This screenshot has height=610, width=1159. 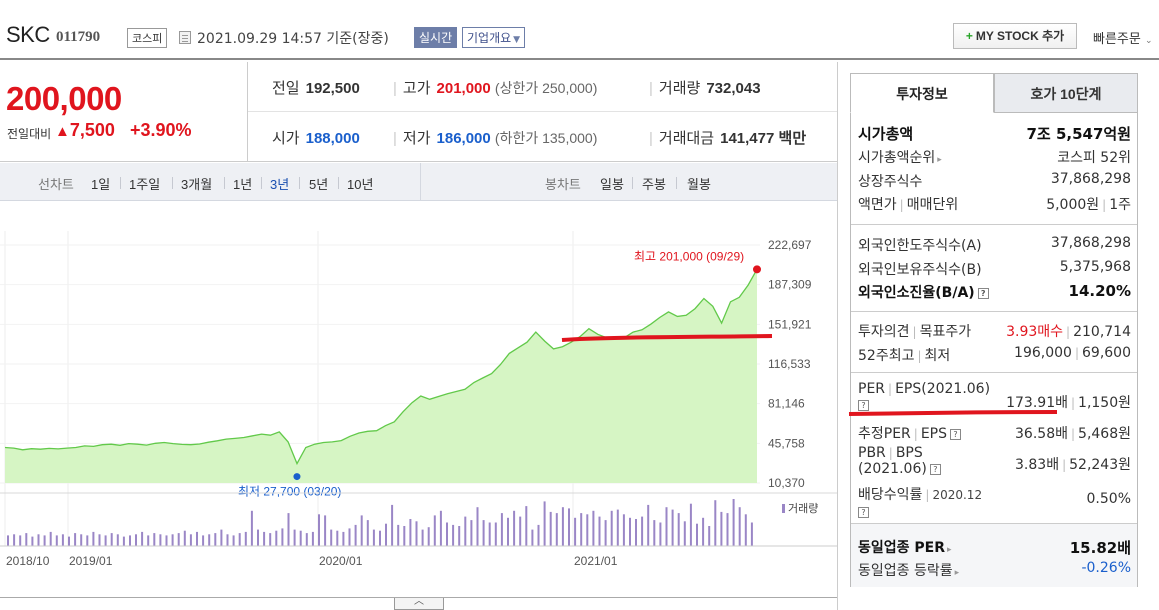 I want to click on period-1w: 1주일, so click(x=145, y=184).